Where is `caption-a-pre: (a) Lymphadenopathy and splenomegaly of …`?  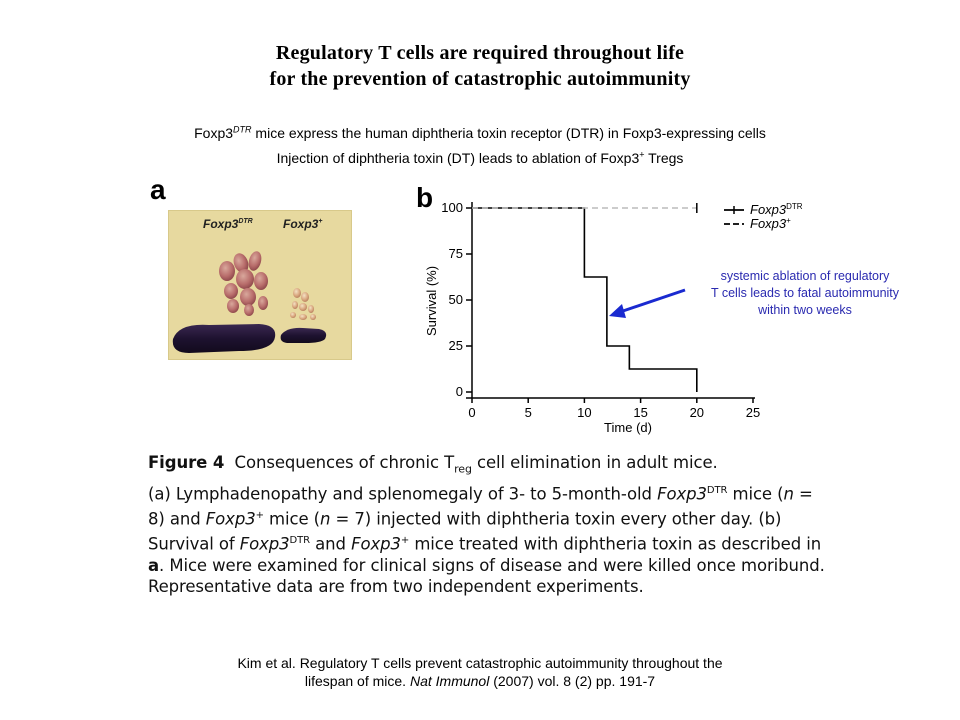 caption-a-pre: (a) Lymphadenopathy and splenomegaly of … is located at coordinates (403, 494).